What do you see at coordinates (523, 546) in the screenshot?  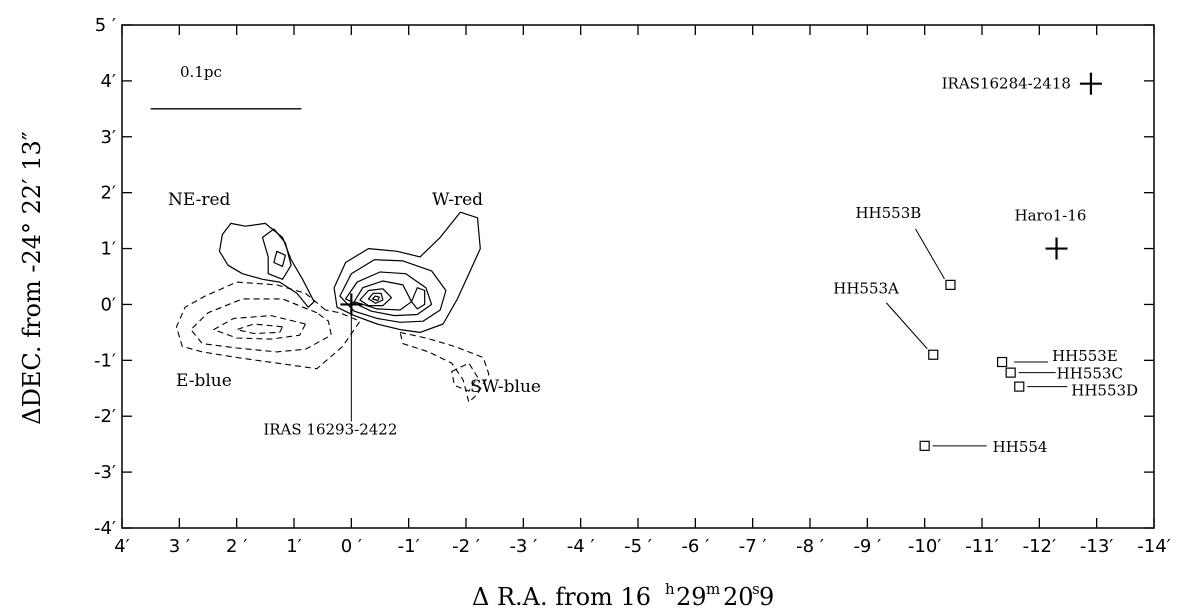 I see `x-tick-label: -3 ′` at bounding box center [523, 546].